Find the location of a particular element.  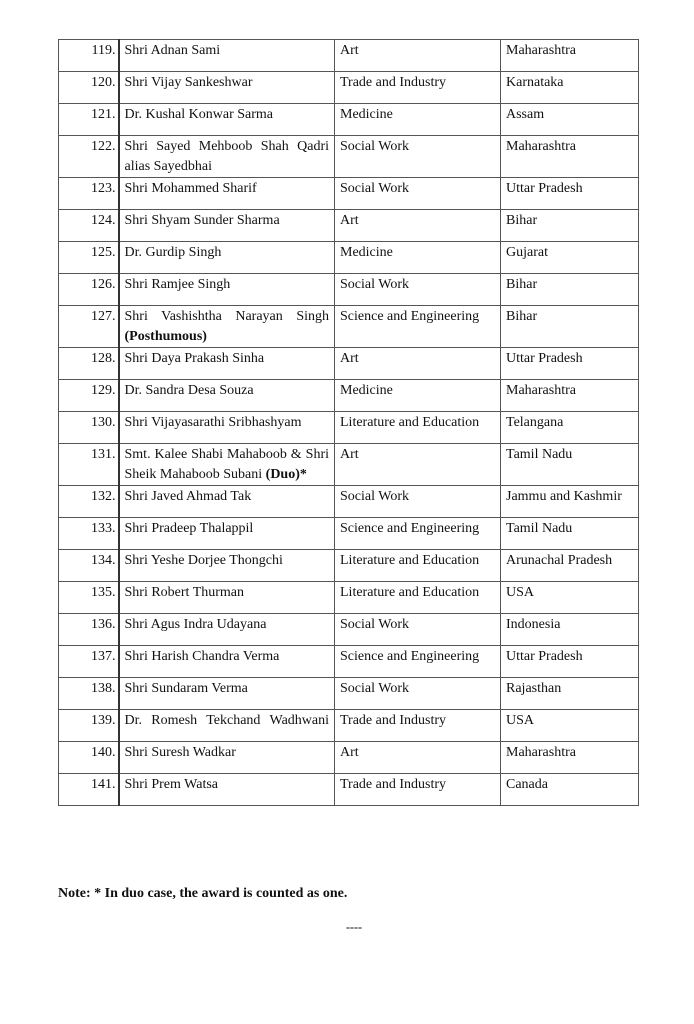

awardee-name: Shri Daya Prakash Sinha is located at coordinates (226, 363).